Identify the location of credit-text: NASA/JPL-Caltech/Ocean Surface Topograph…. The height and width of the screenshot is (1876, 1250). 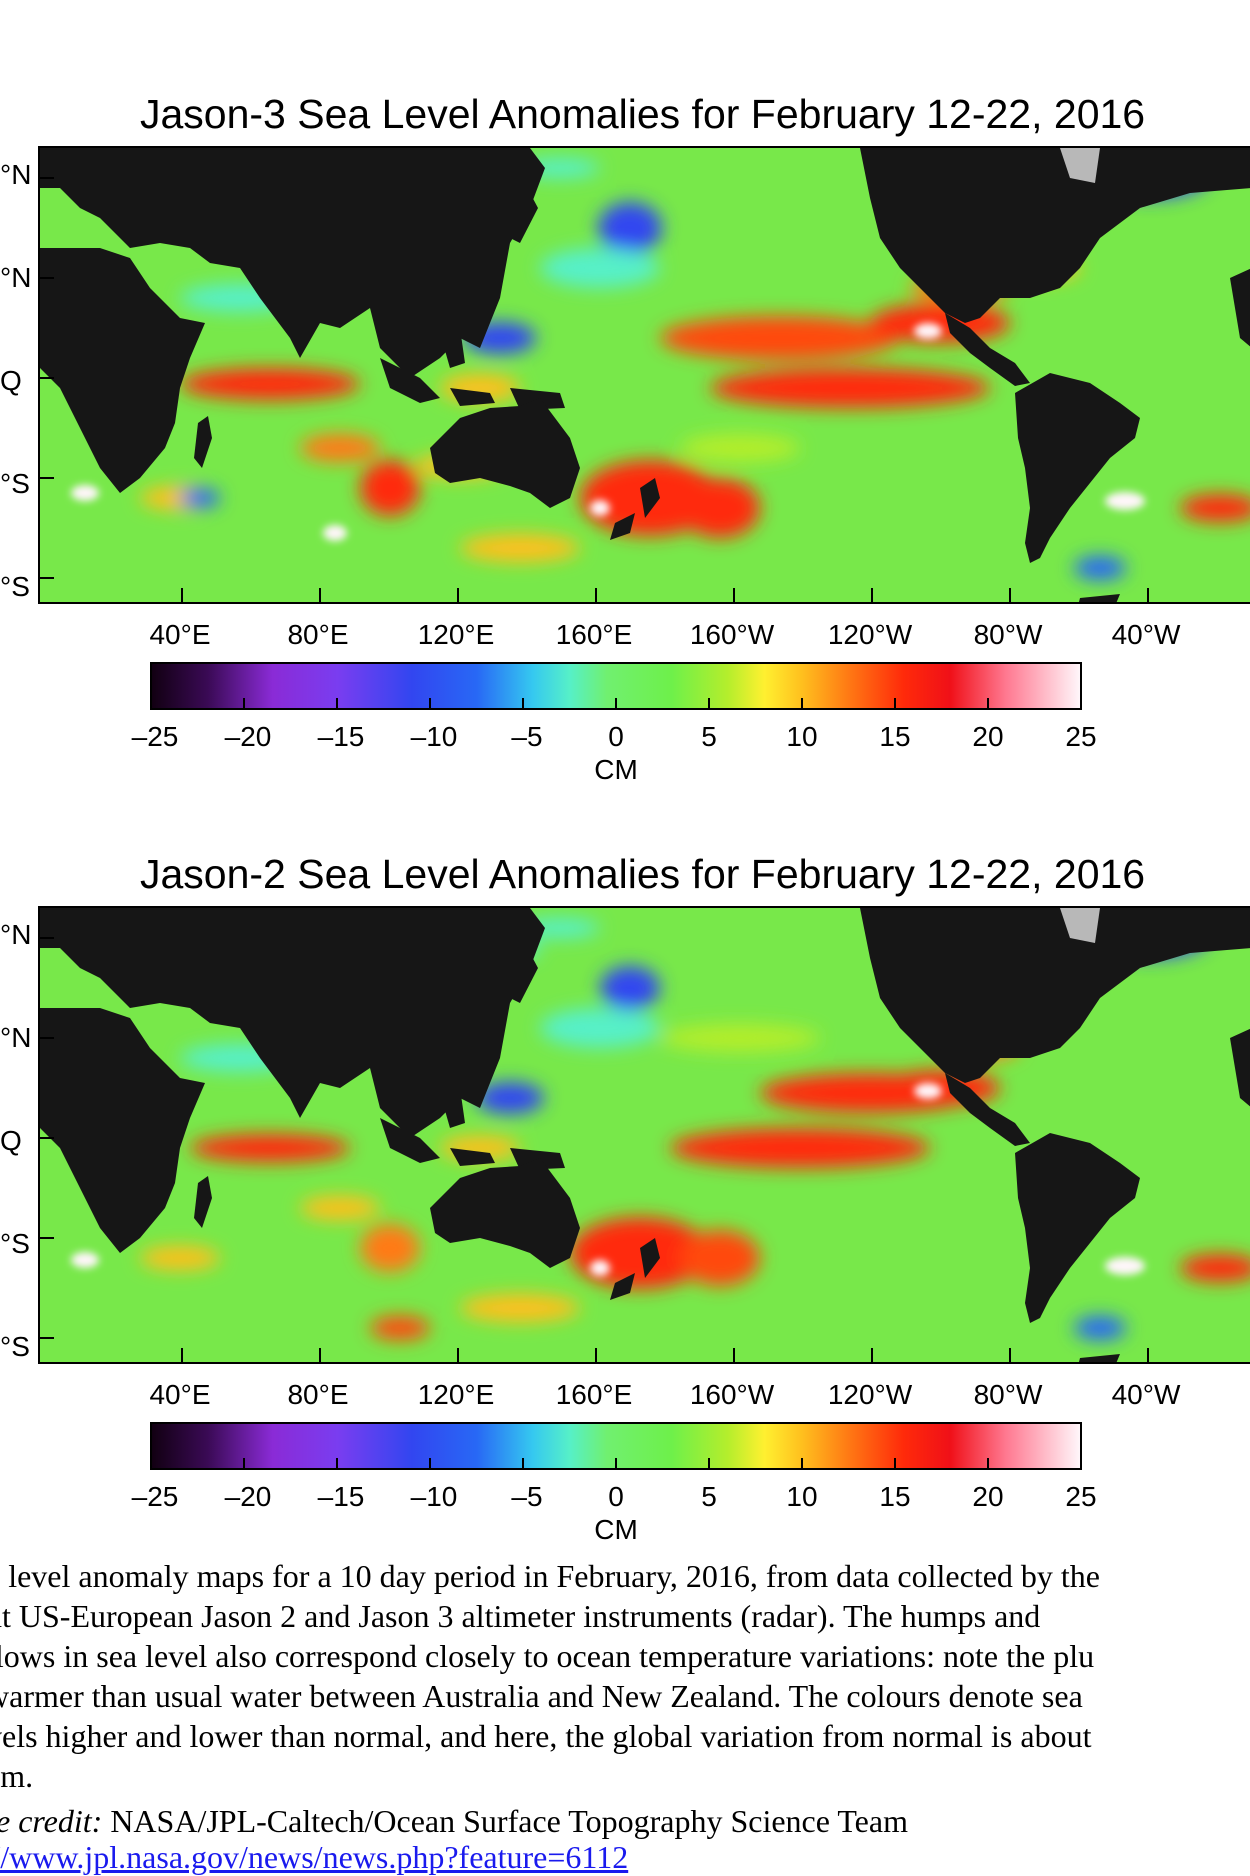
(505, 1821).